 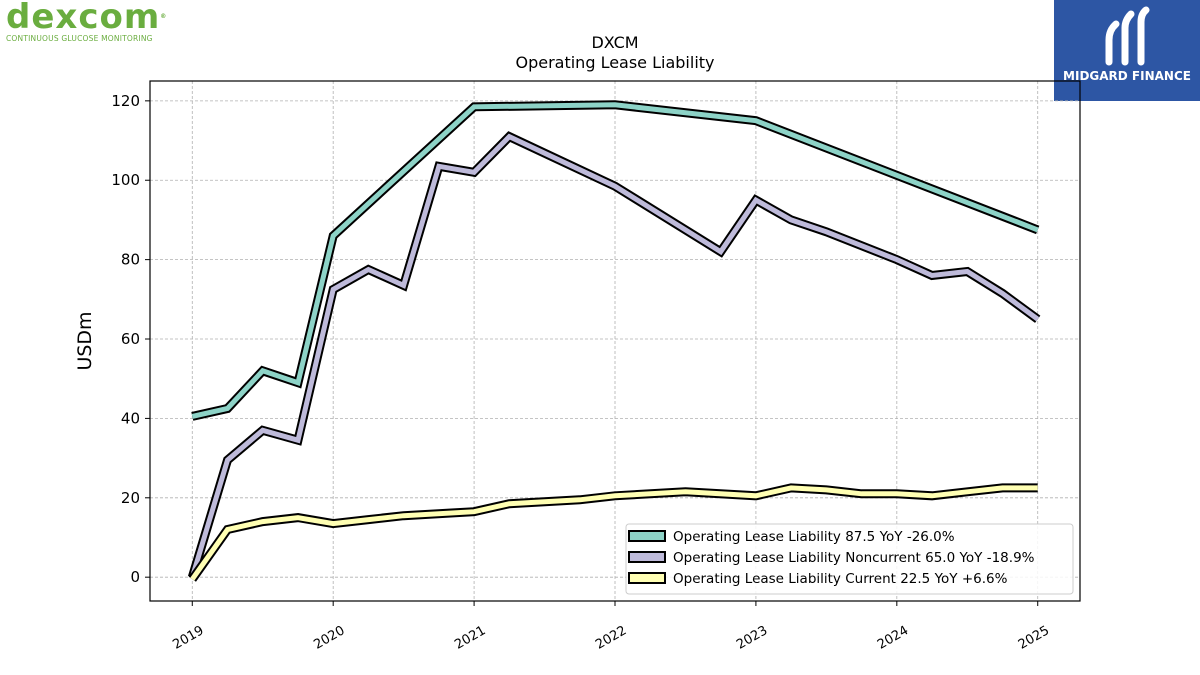 I want to click on y-tick-label: 80, so click(x=130, y=260).